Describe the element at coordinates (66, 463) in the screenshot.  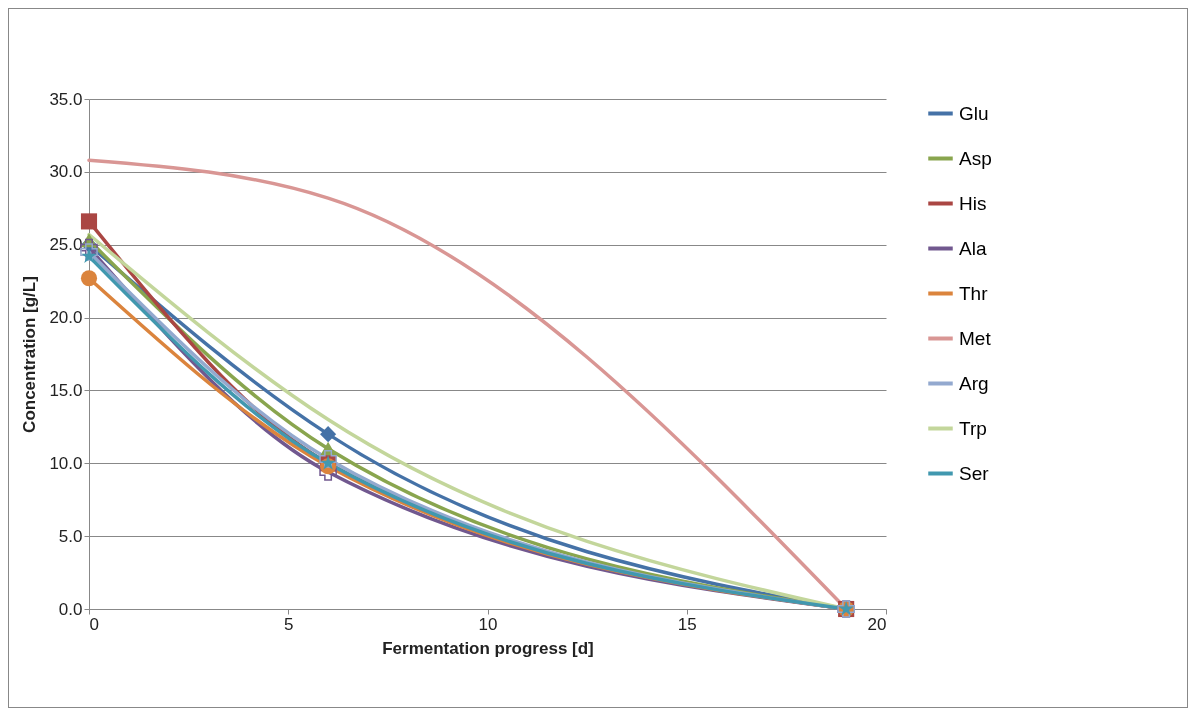
I see `y-tick-label: 10.0` at that location.